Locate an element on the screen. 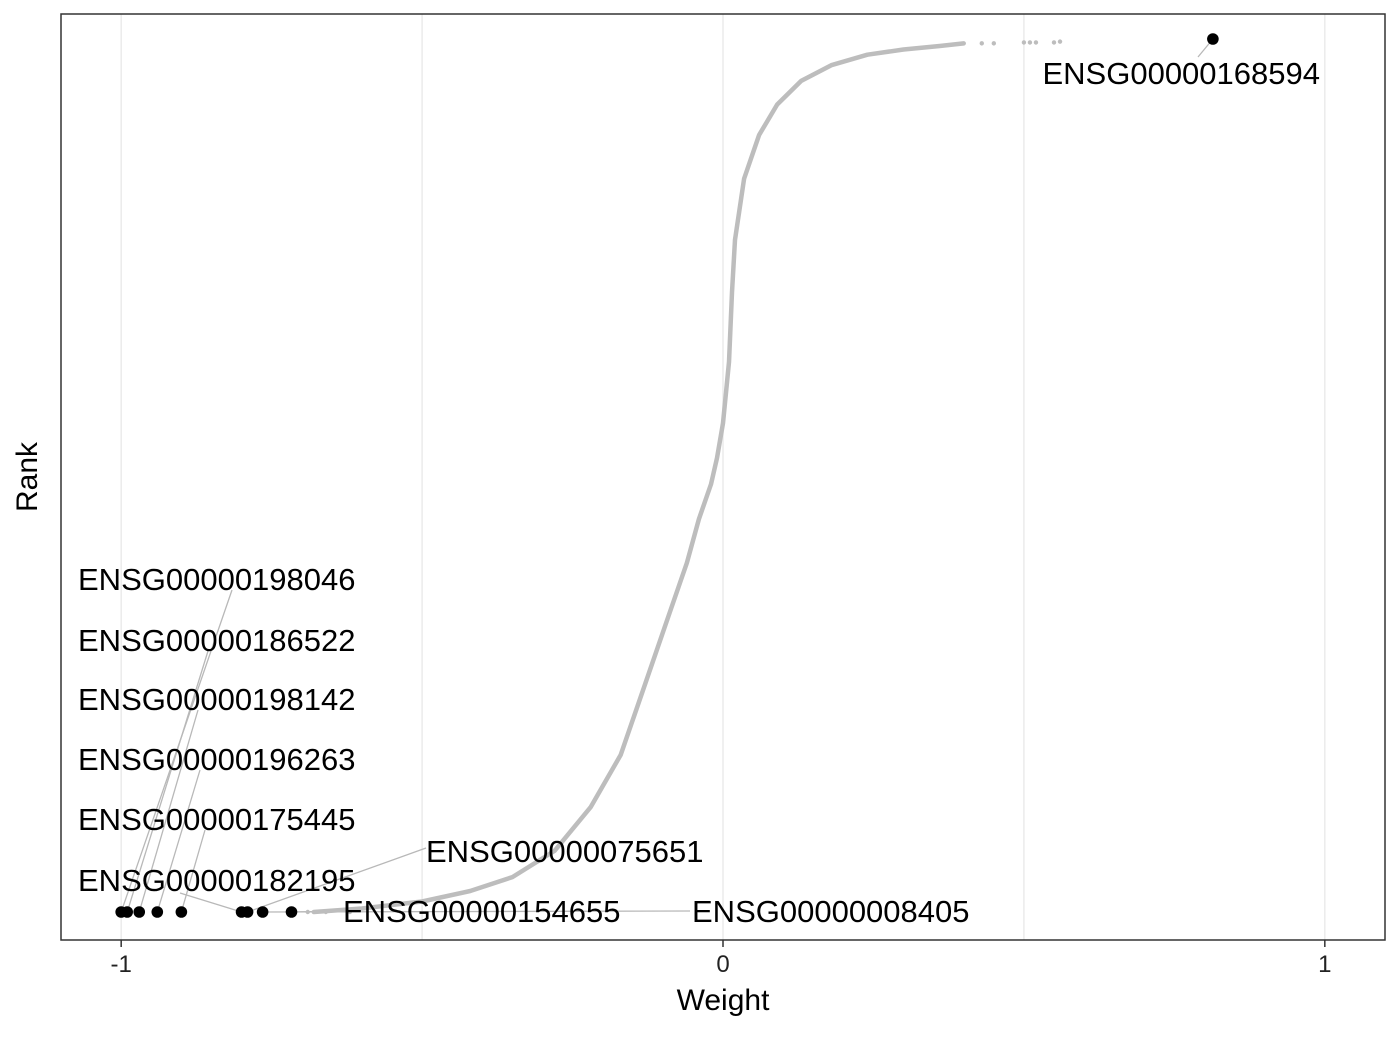 This screenshot has width=1400, height=1037. x-tick-label: 0 is located at coordinates (722, 964).